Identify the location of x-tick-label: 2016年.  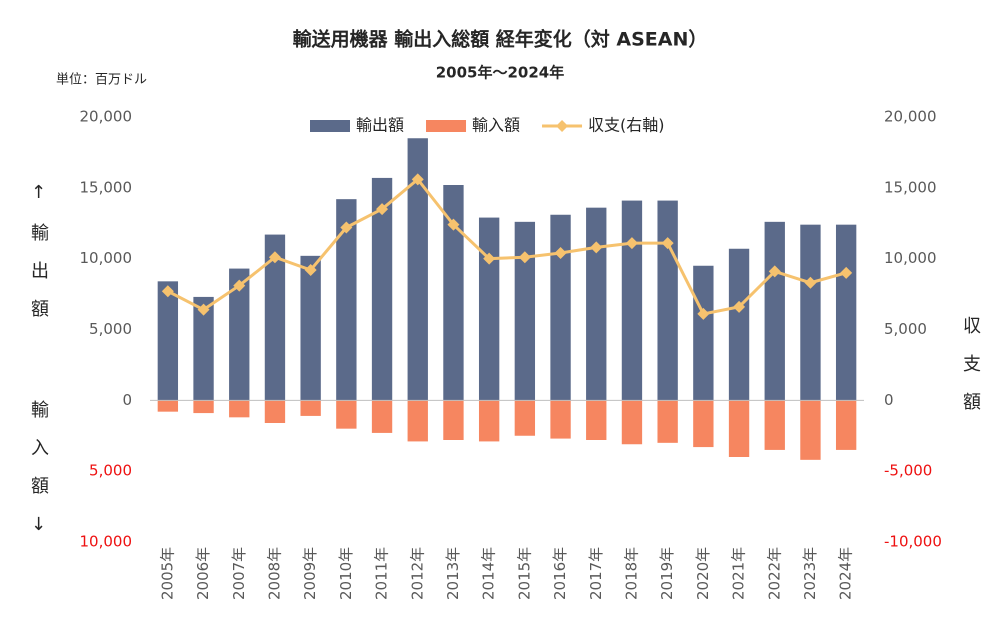
(560, 573).